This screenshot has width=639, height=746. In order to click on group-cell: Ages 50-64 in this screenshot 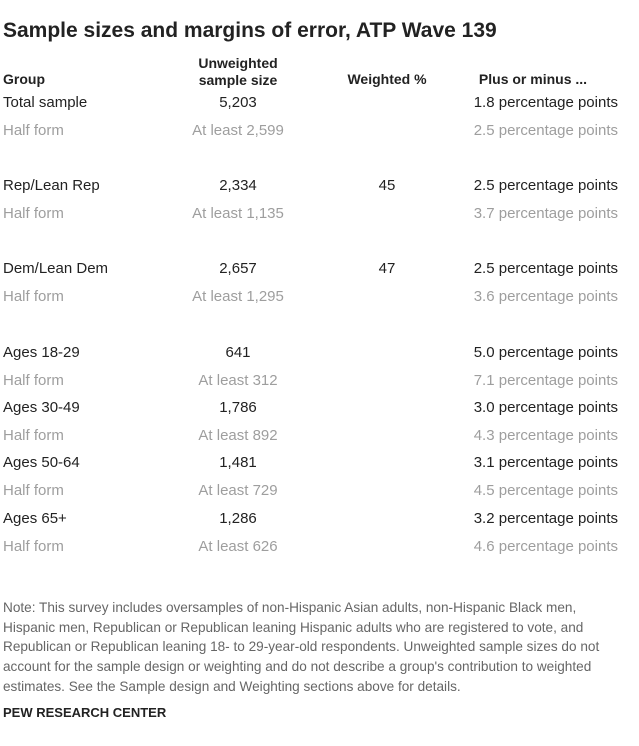, I will do `click(41, 462)`.